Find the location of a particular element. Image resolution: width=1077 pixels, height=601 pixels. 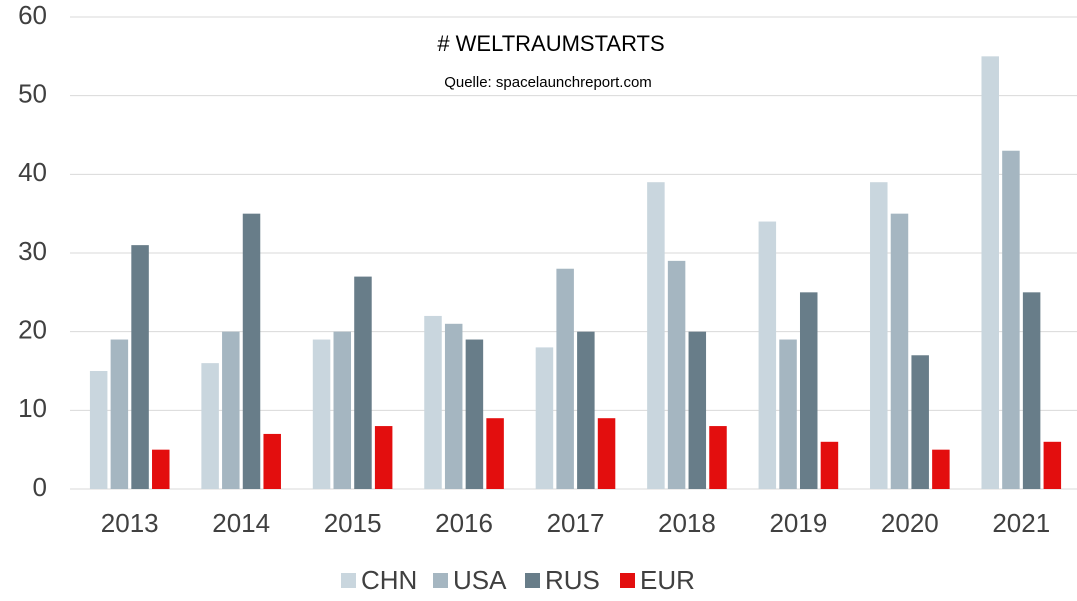

chart-title: # WELTRAUMSTARTS is located at coordinates (550, 43).